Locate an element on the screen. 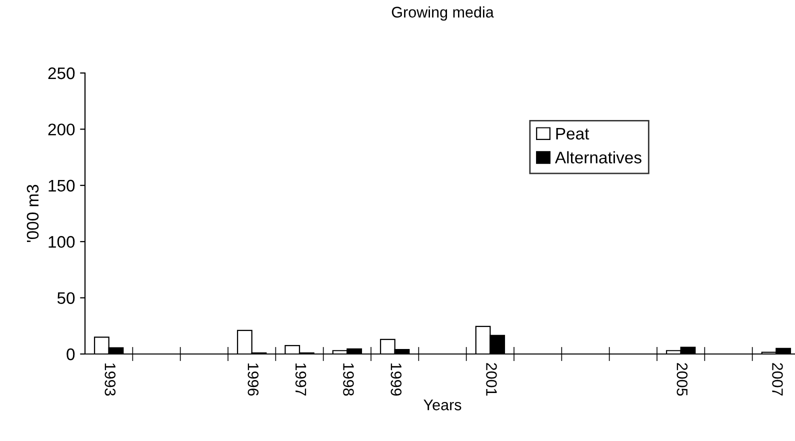 The image size is (795, 441). legend-label: Peat is located at coordinates (573, 134).